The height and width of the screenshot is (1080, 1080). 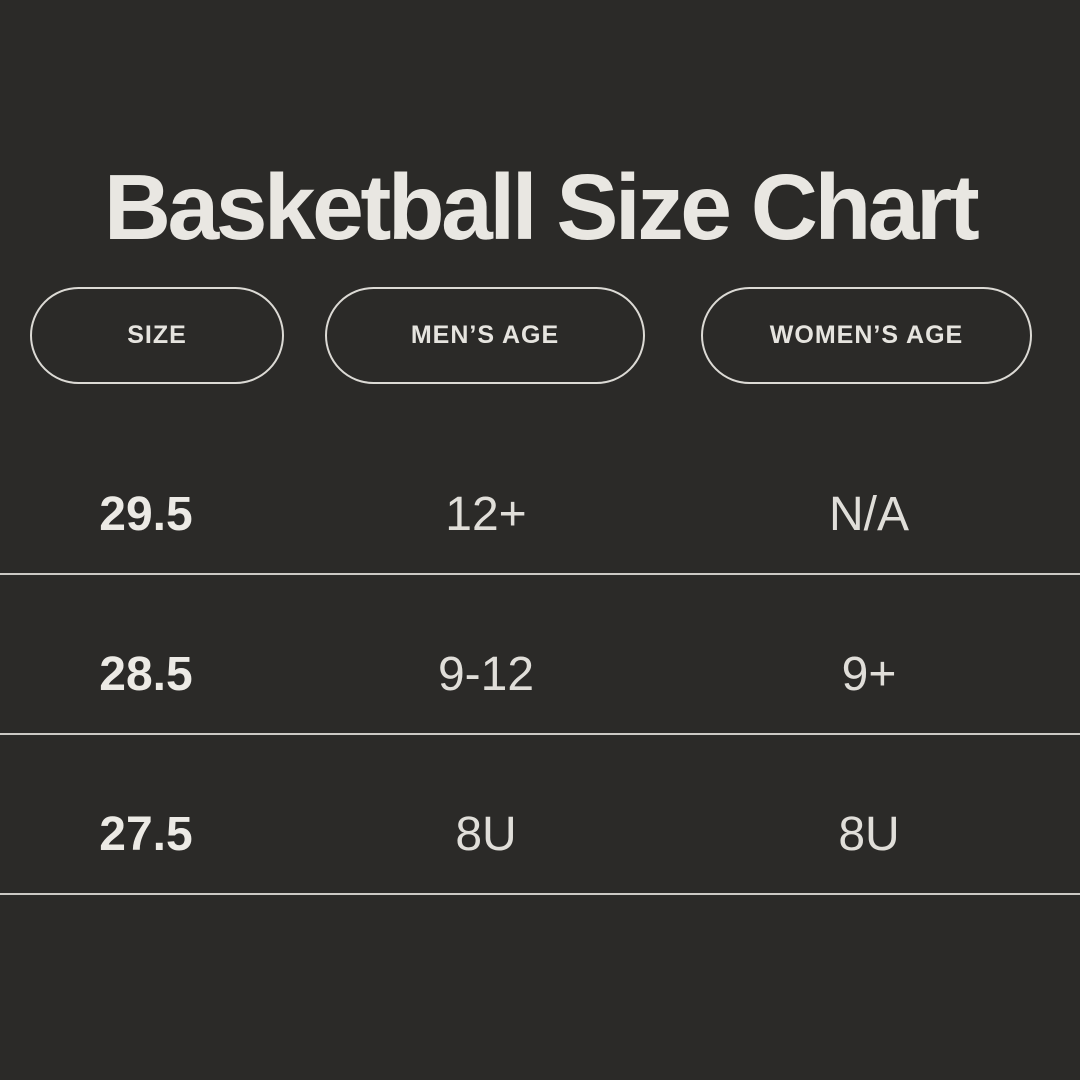 I want to click on column-label-mens-age: MEN’S AGE, so click(x=485, y=335).